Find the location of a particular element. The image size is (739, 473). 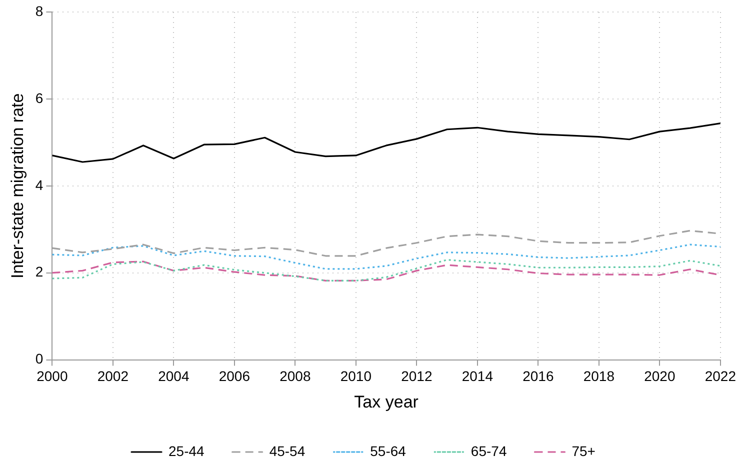

legend-label: 25-44 is located at coordinates (186, 450).